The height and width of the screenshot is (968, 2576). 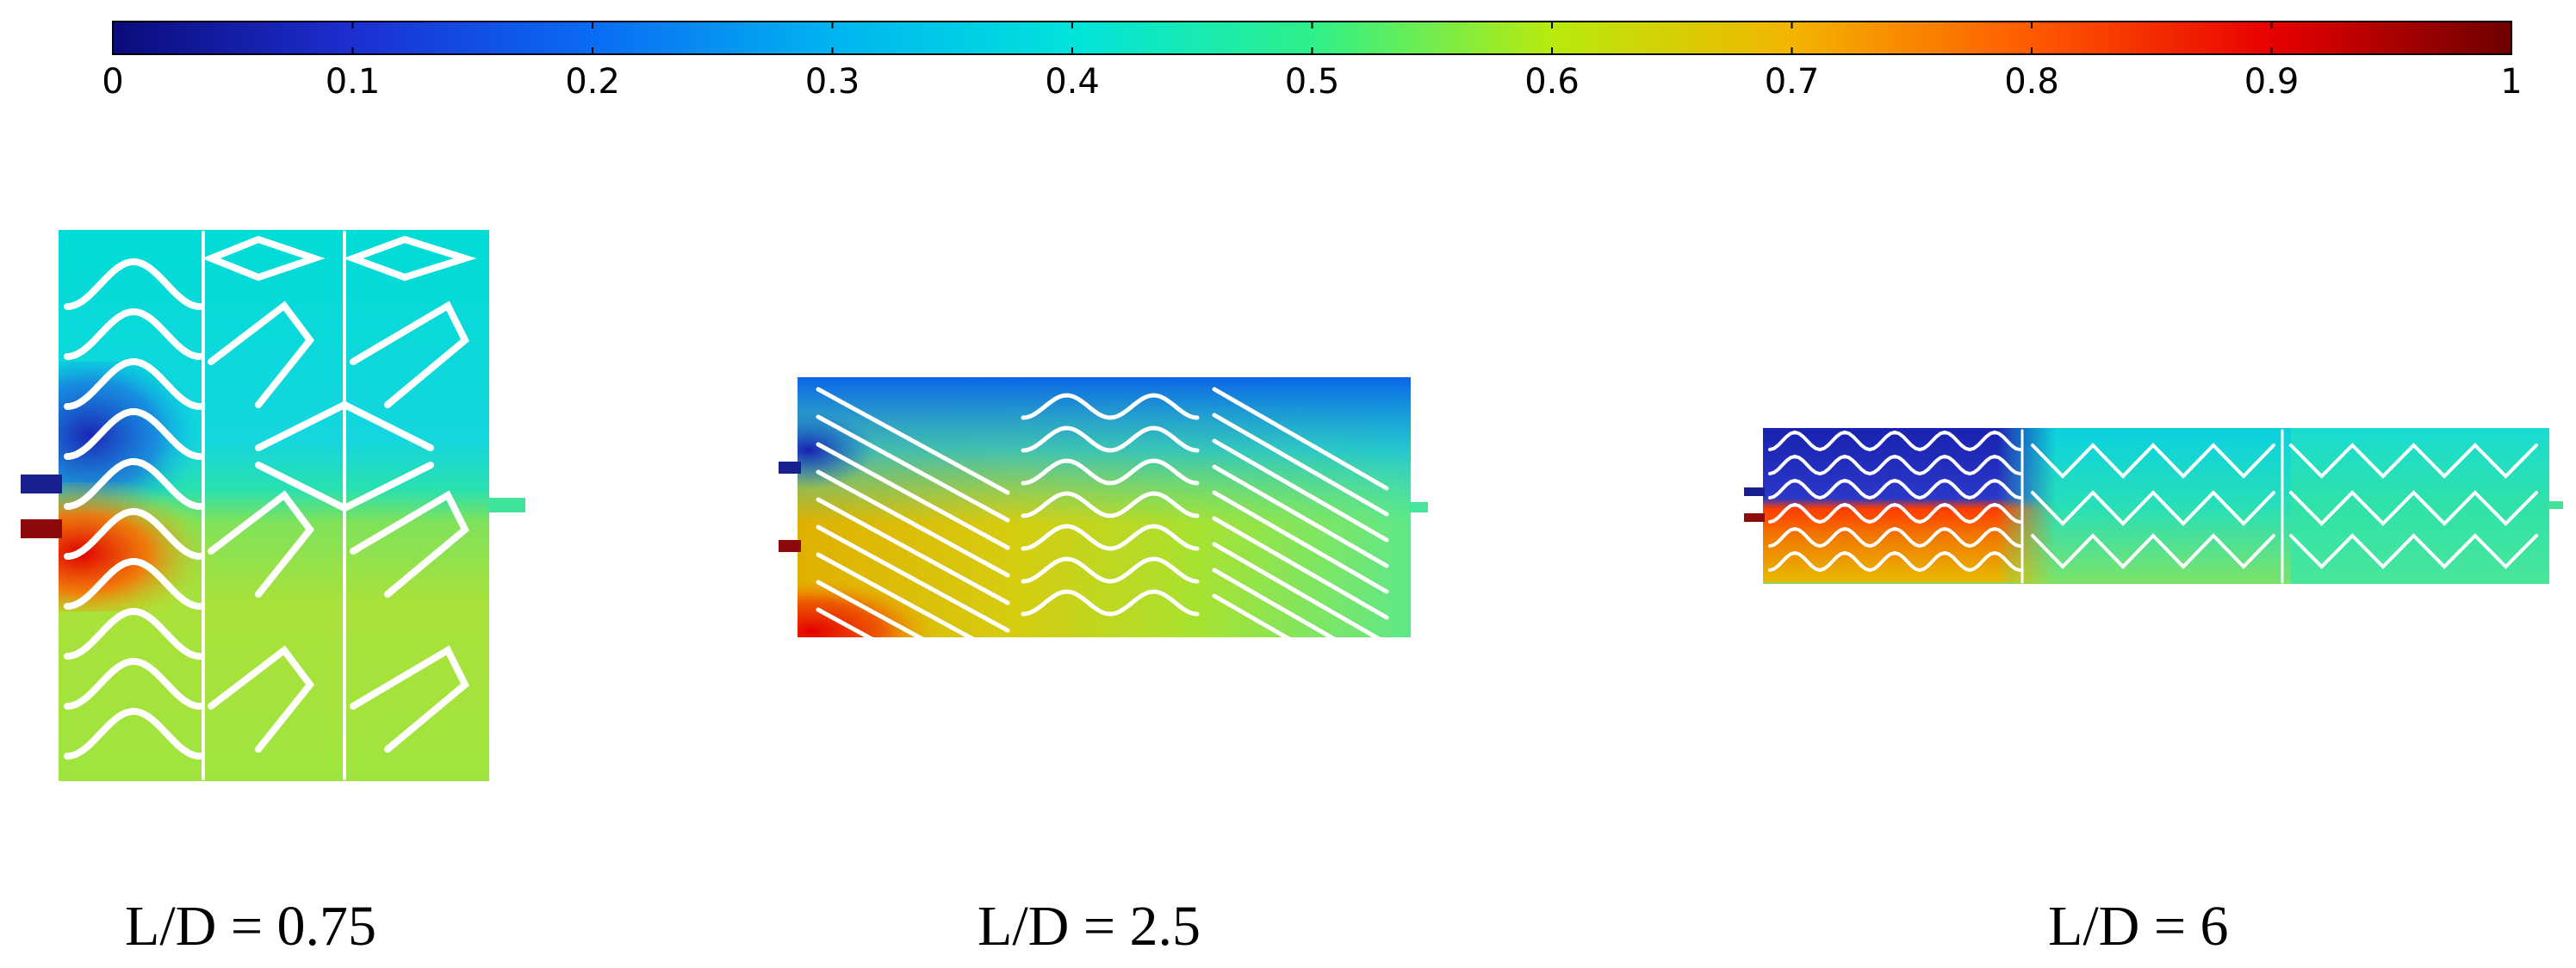 What do you see at coordinates (2555, 505) in the screenshot?
I see `panel-3-outlet` at bounding box center [2555, 505].